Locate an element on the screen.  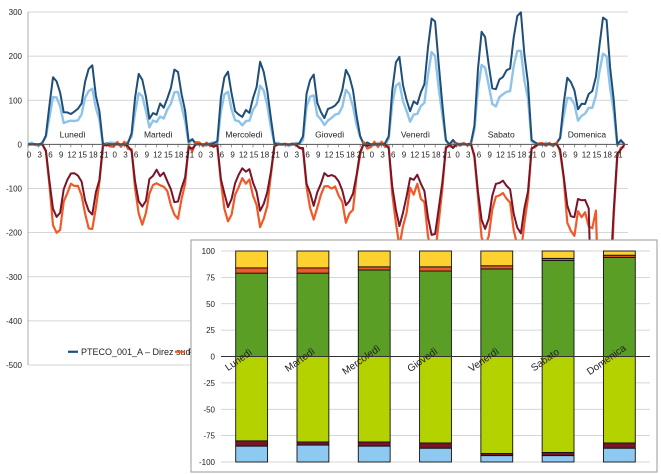
line-y-tick-label: 100 is located at coordinates (16, 100).